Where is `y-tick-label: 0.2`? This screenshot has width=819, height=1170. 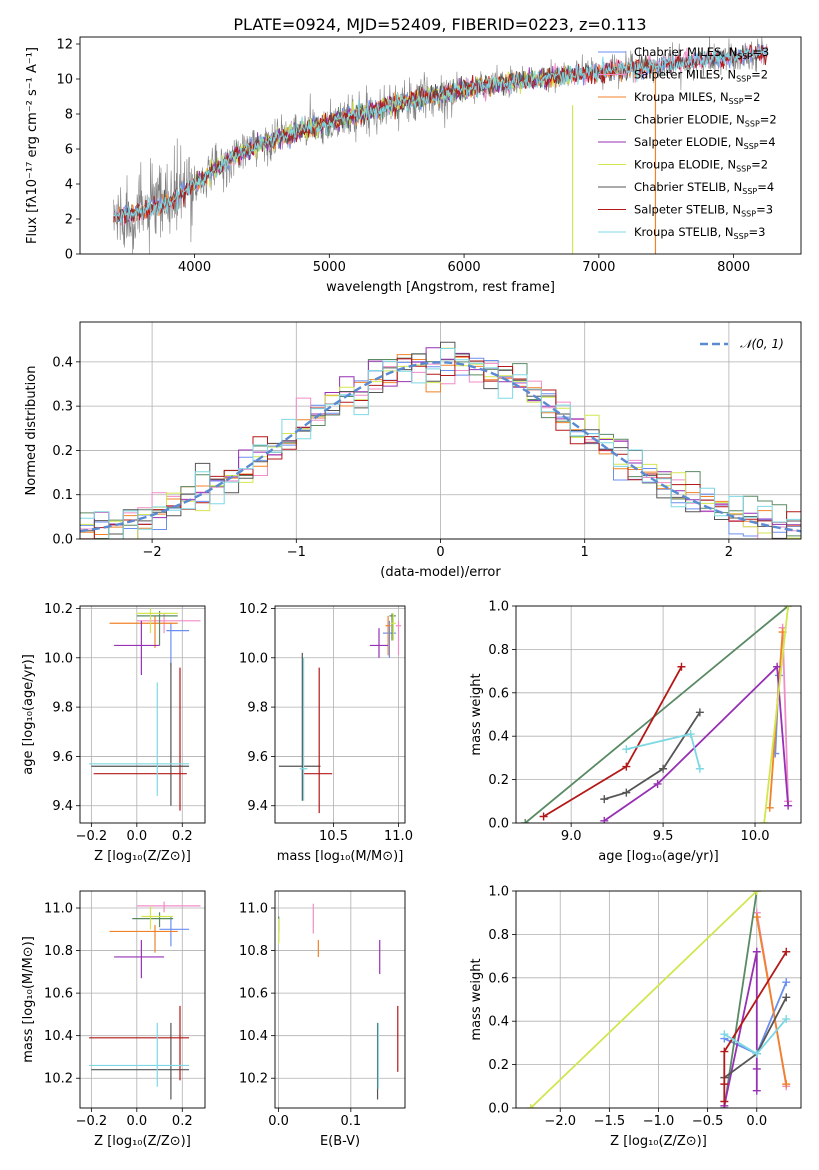 y-tick-label: 0.2 is located at coordinates (62, 451).